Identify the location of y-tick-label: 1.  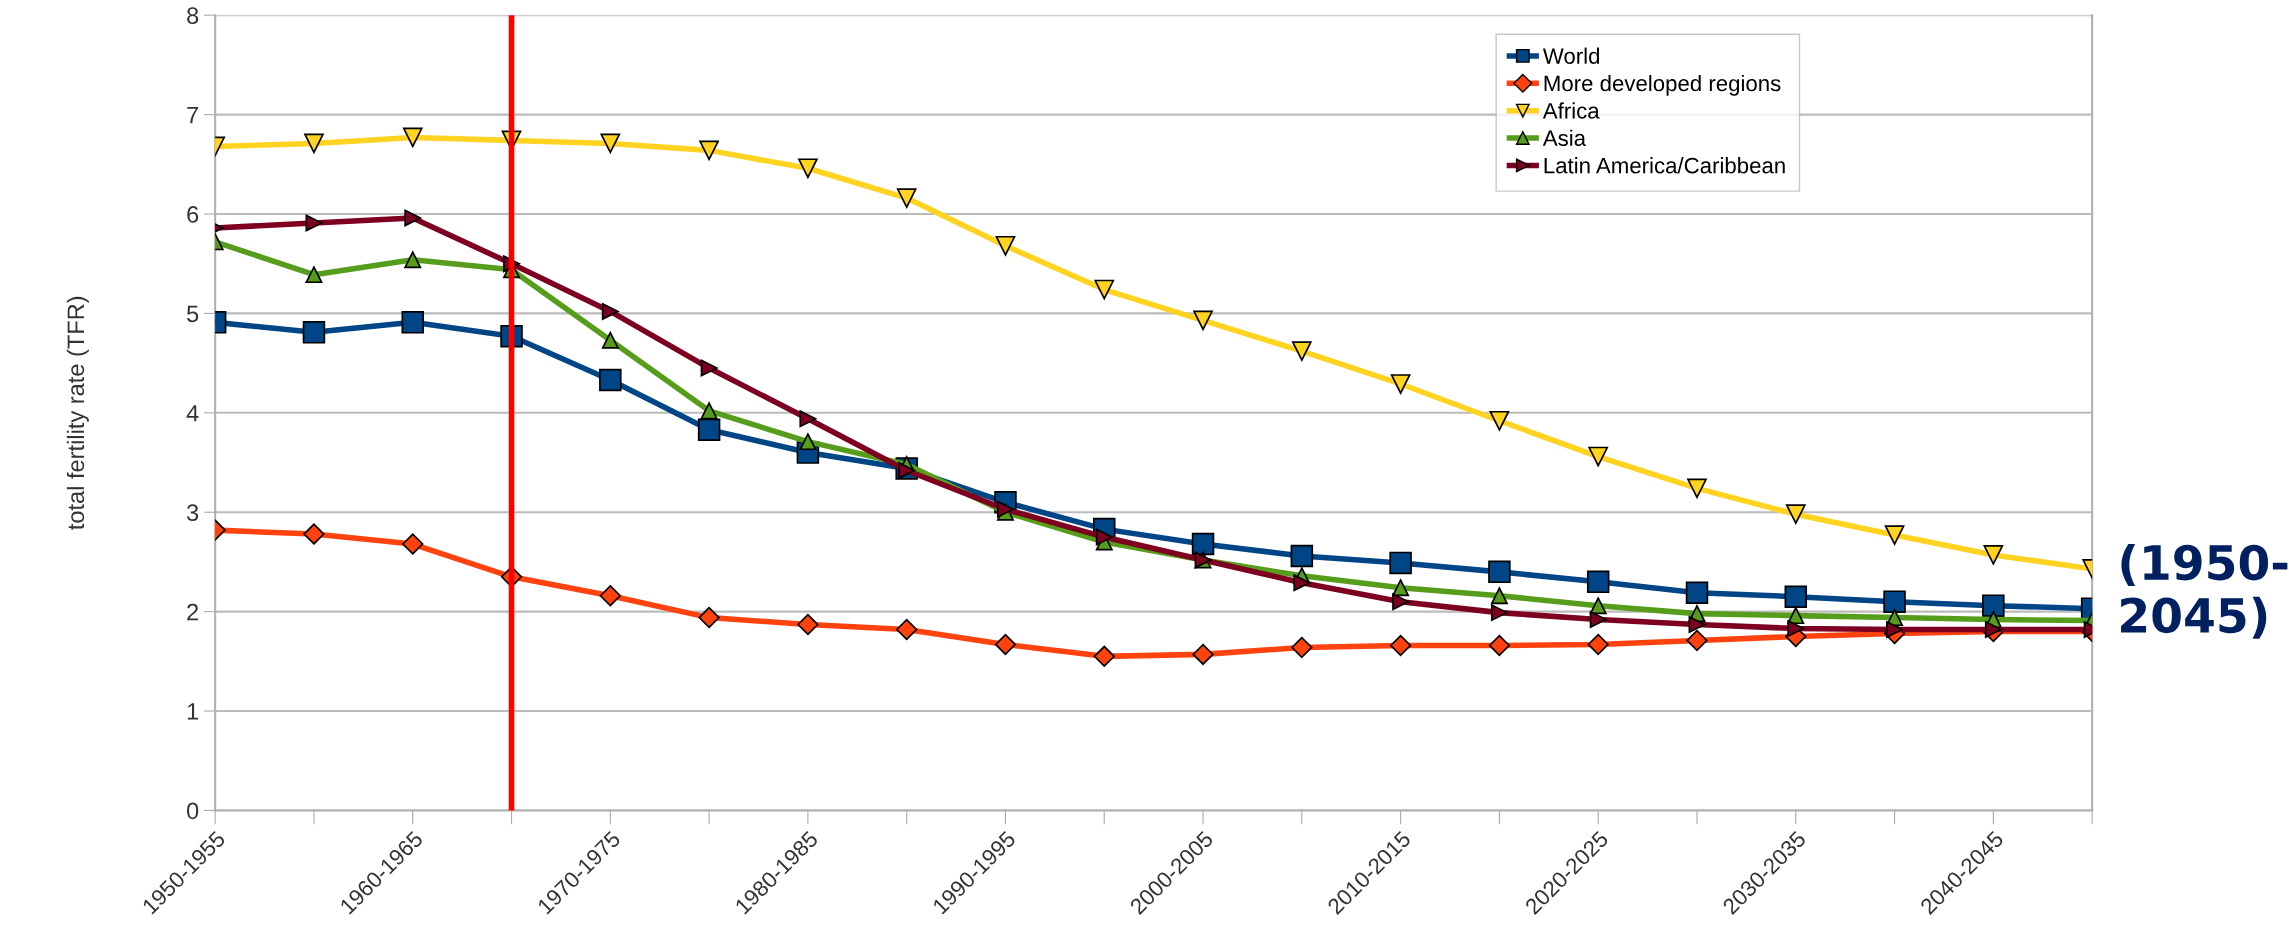
(193, 711).